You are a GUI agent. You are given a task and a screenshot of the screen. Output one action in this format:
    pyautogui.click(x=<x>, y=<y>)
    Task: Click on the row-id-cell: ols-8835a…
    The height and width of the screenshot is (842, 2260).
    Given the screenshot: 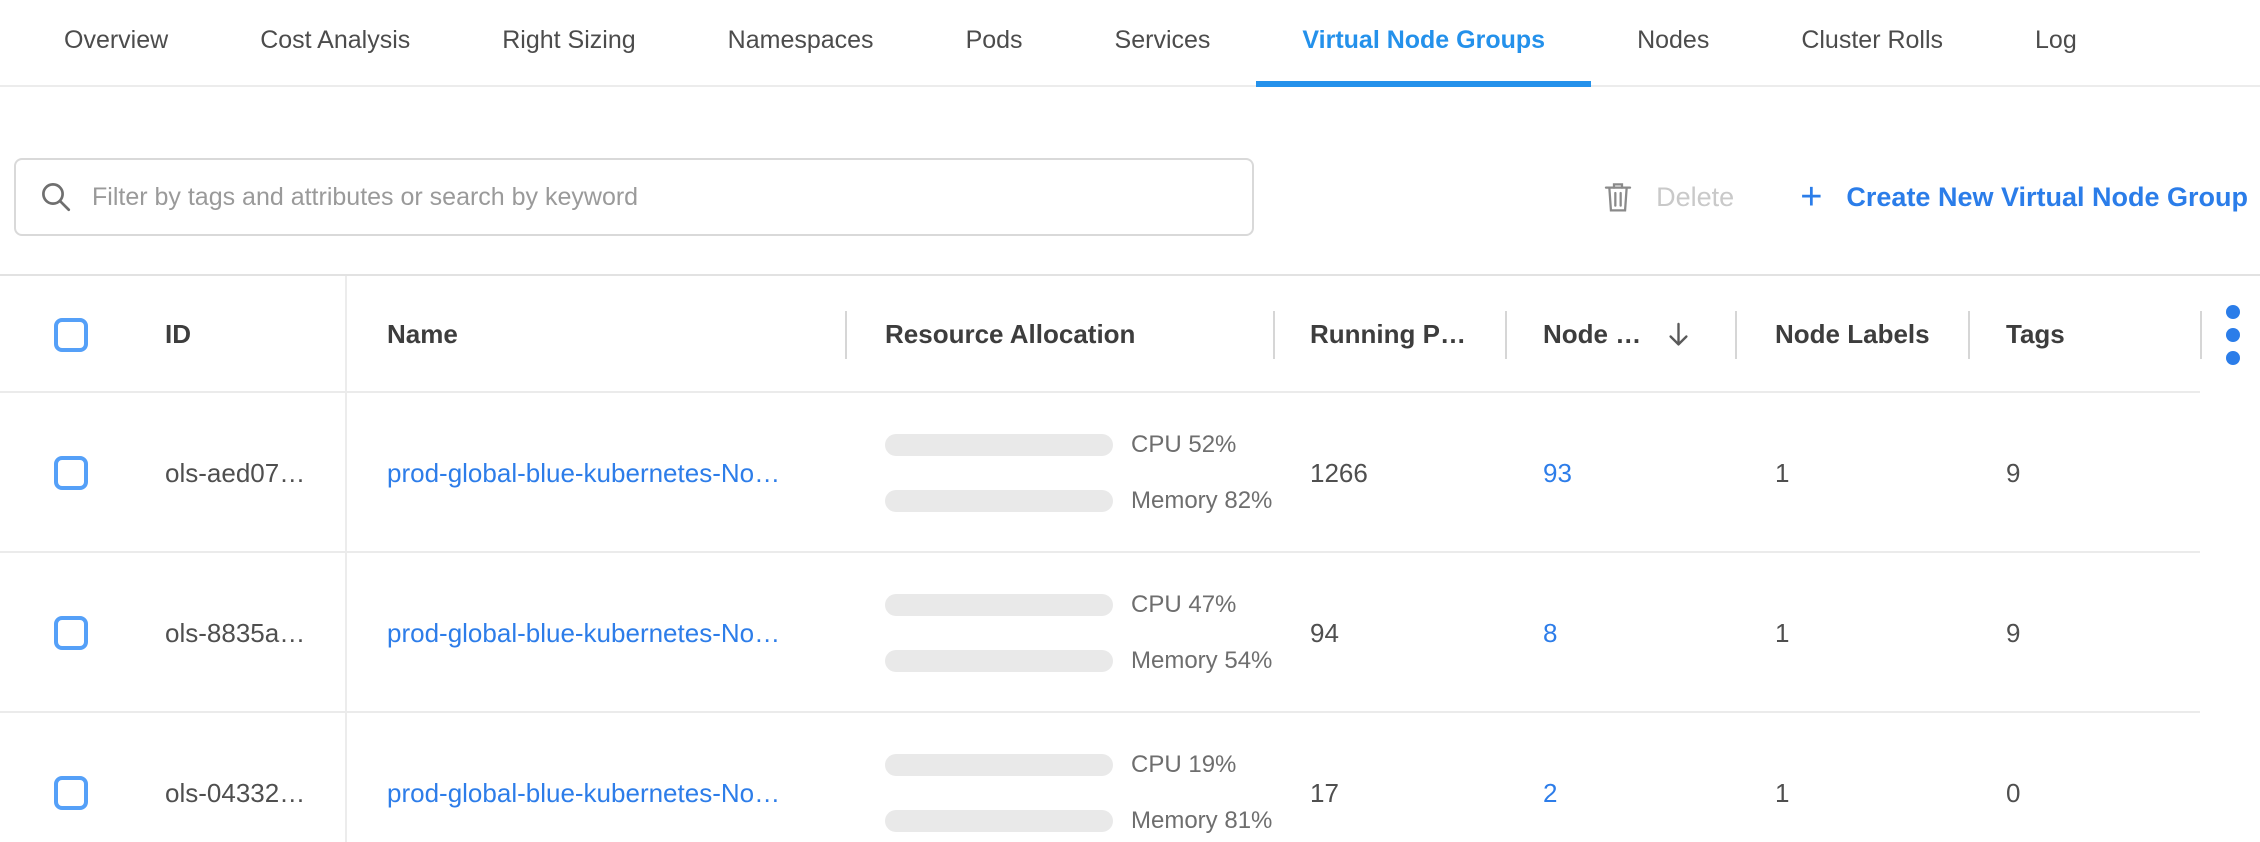 What is the action you would take?
    pyautogui.click(x=237, y=633)
    